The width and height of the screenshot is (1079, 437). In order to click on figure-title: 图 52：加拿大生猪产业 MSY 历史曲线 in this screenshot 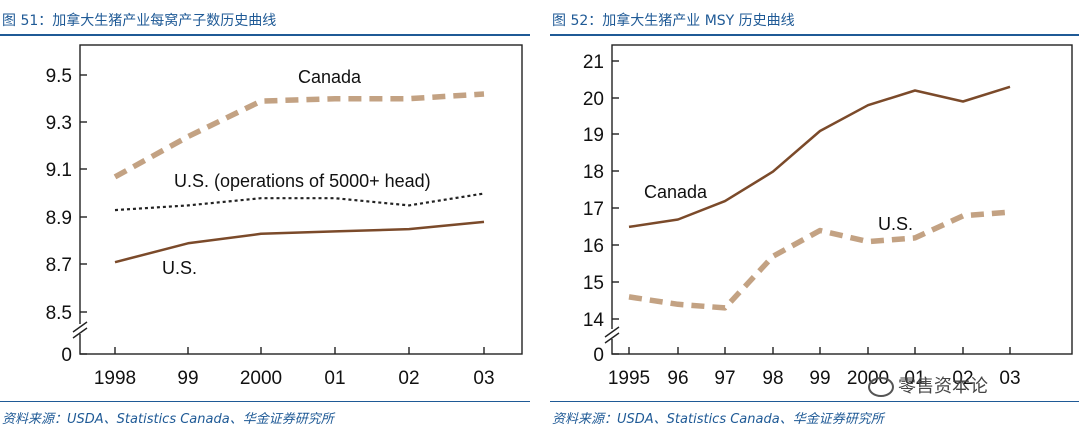, I will do `click(673, 21)`.